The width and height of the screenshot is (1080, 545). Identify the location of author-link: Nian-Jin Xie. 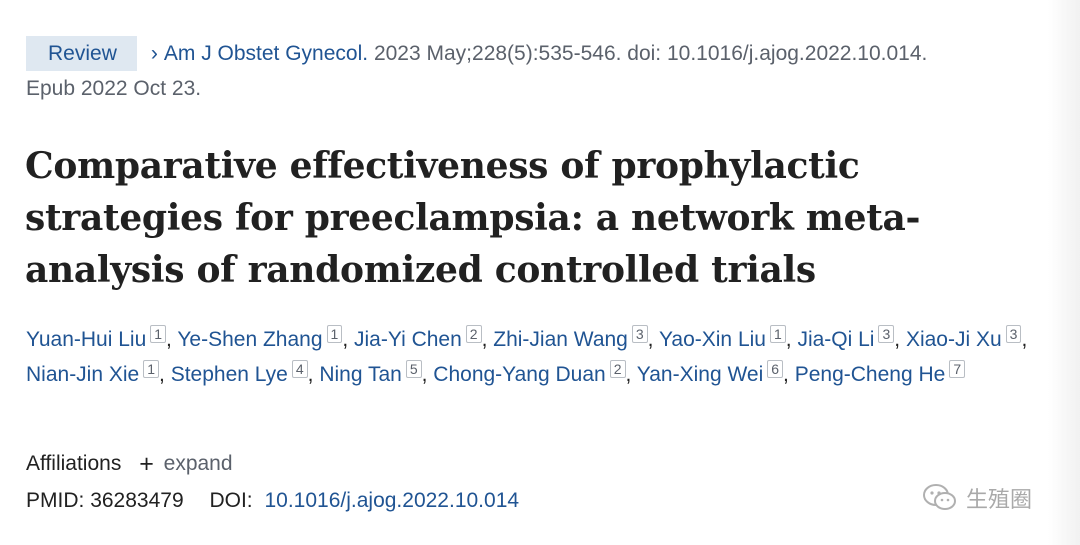
(83, 374).